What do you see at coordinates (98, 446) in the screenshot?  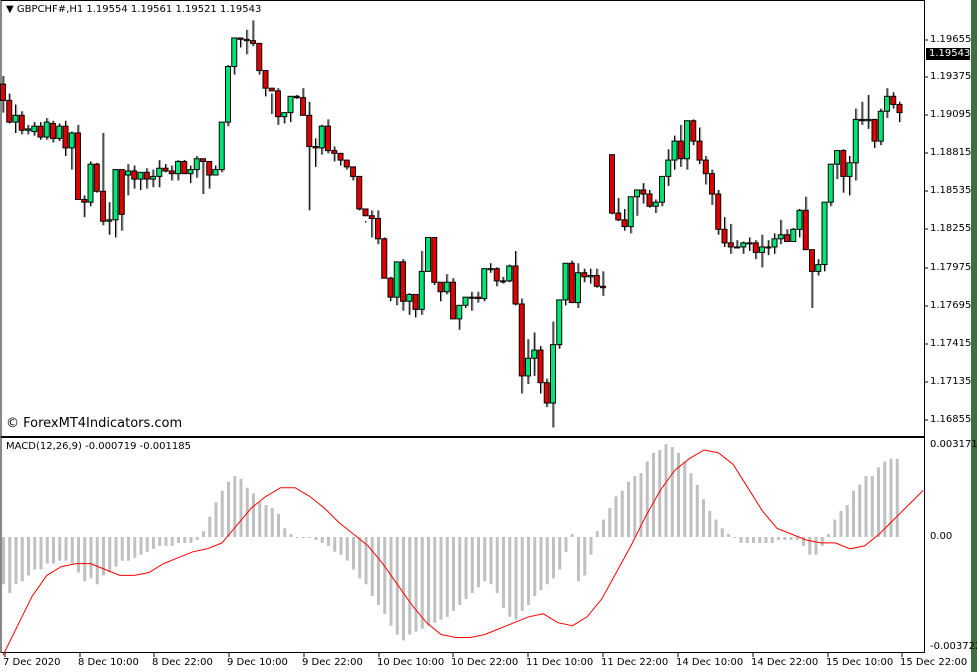 I see `macd-title: MACD(12,26,9) -0.000719 -0.001185` at bounding box center [98, 446].